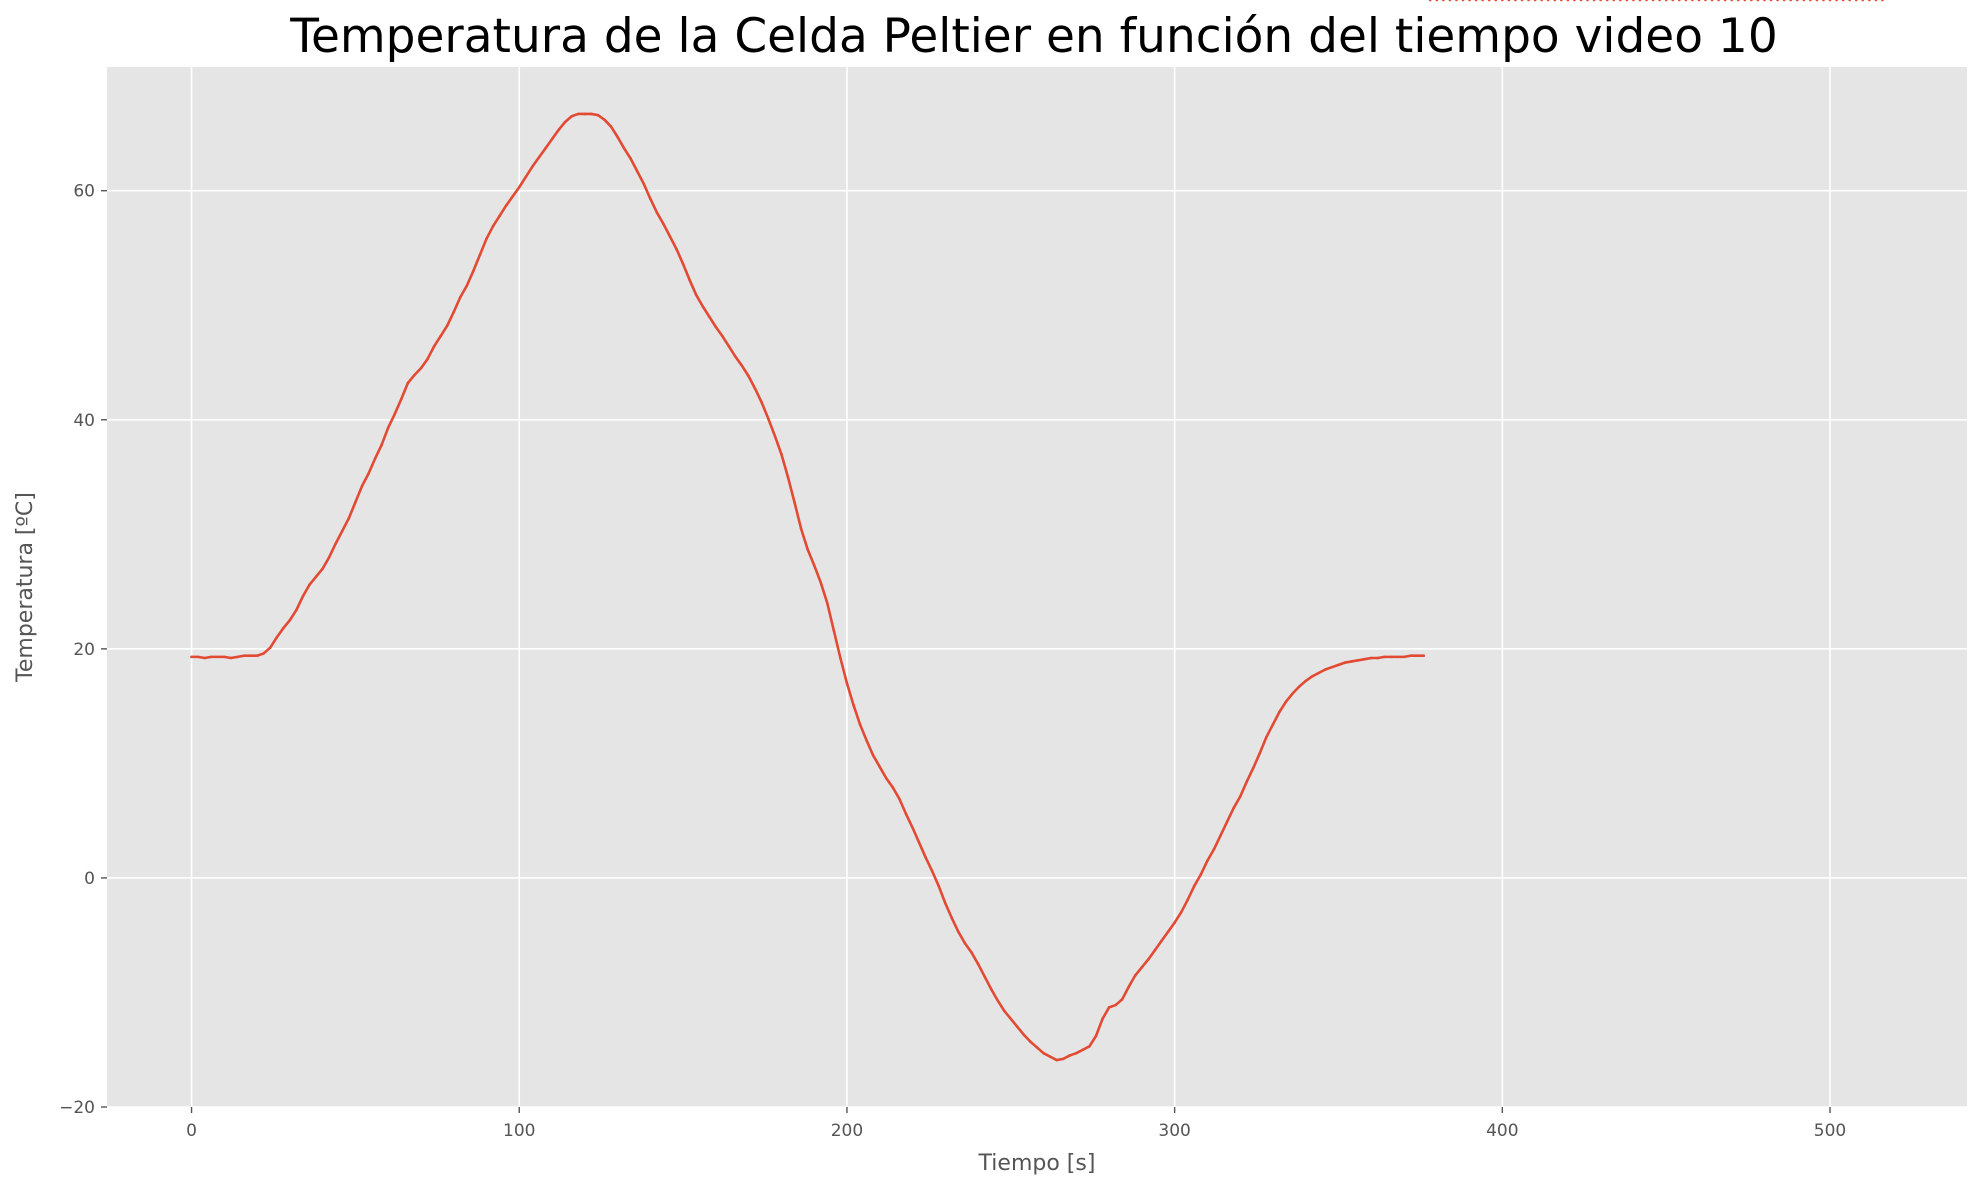  I want to click on x-tick-label: 500, so click(1830, 1131).